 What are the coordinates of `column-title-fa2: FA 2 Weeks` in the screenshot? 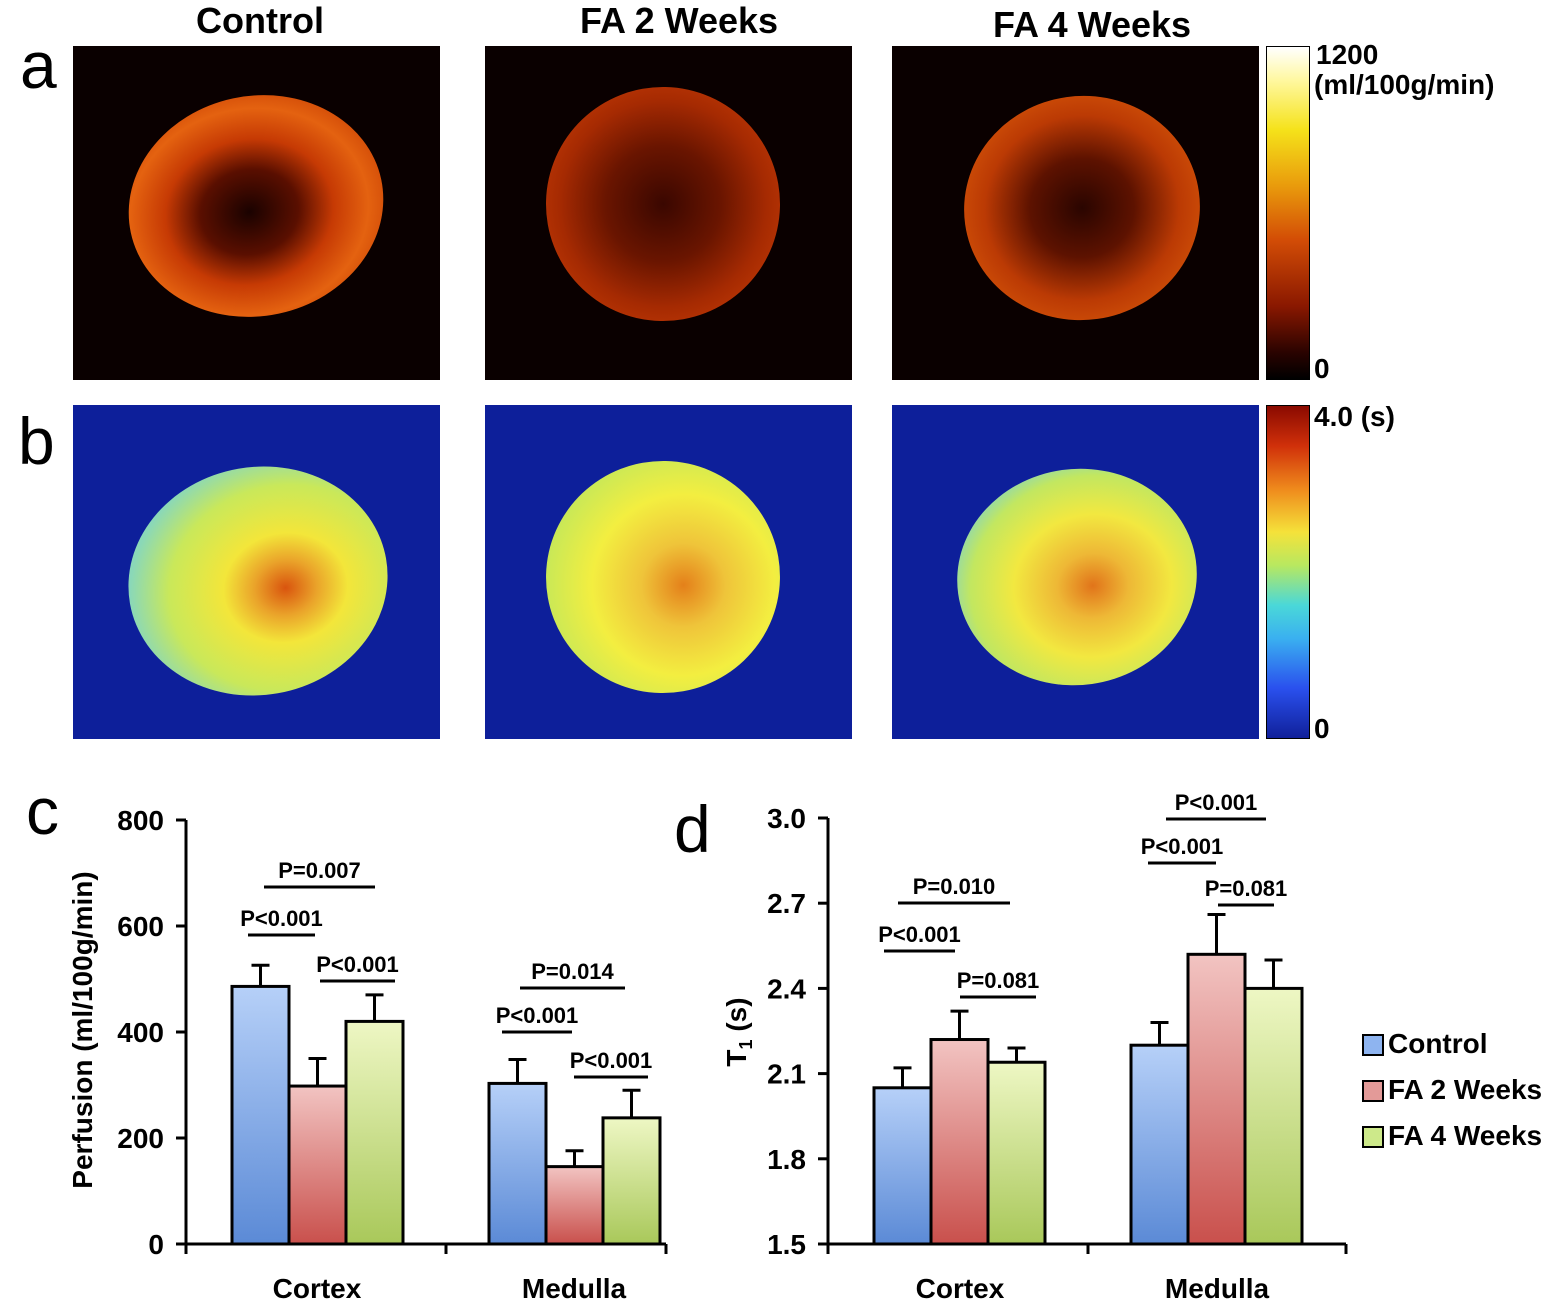 It's located at (679, 20).